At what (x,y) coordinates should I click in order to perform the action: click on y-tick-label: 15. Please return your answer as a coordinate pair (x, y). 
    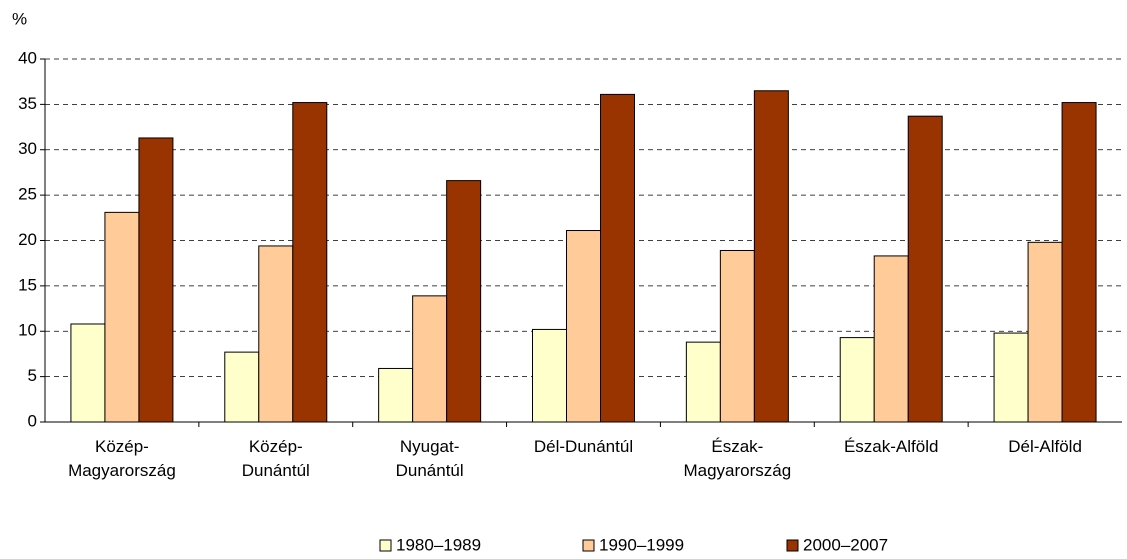
    Looking at the image, I should click on (27, 284).